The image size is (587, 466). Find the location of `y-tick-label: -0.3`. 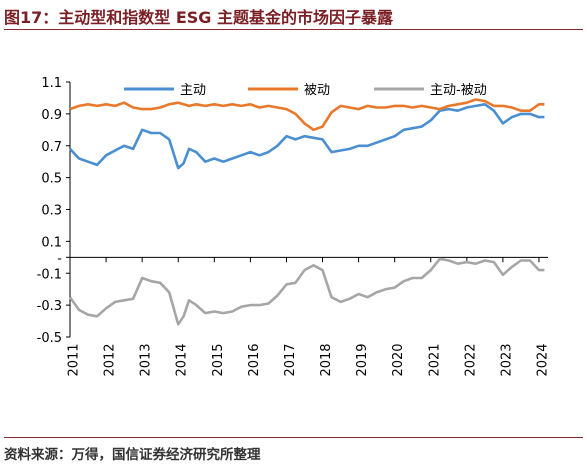

y-tick-label: -0.3 is located at coordinates (49, 306).